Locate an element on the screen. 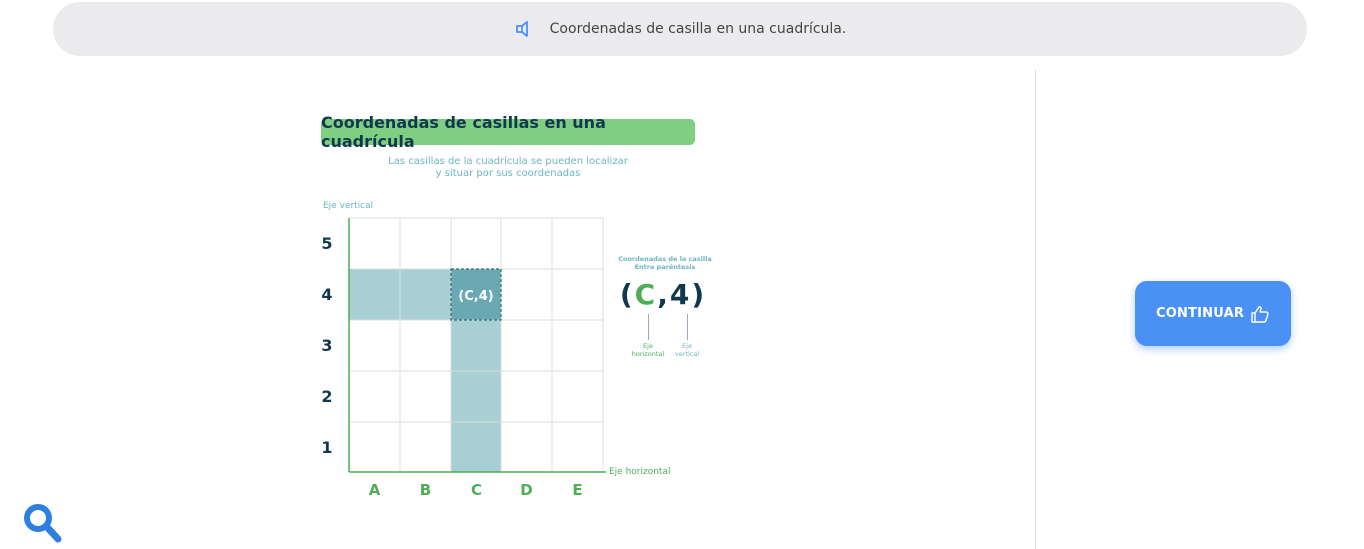 Image resolution: width=1364 pixels, height=549 pixels. coordinate-caption-line1: Coordenadas de la casilla is located at coordinates (665, 259).